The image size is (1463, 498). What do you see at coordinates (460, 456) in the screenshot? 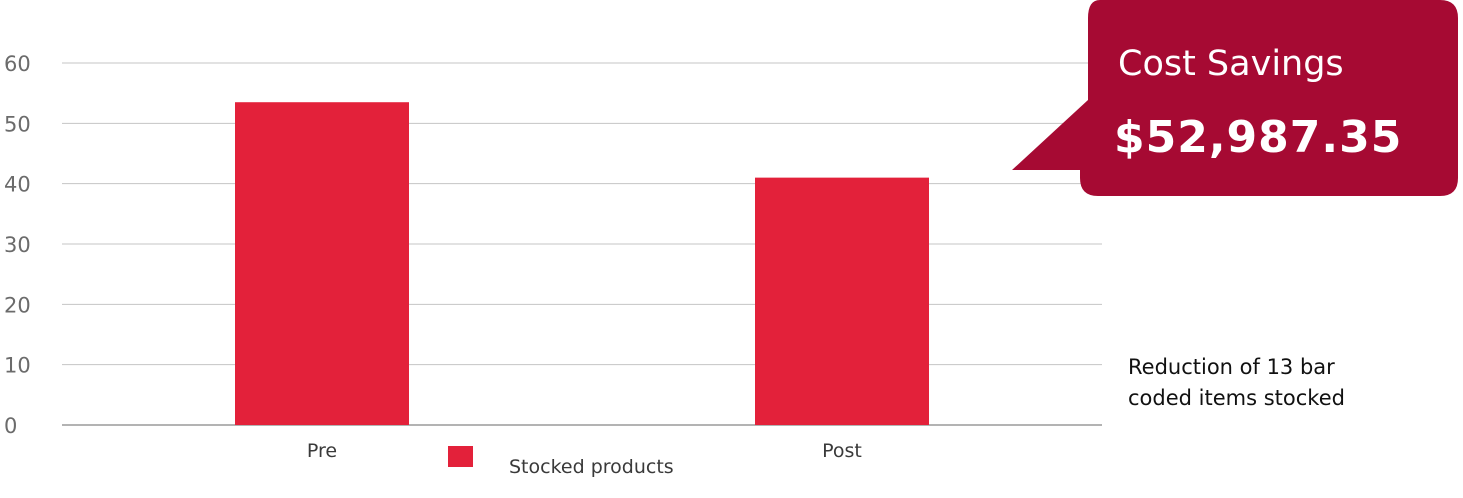
I see `legend-swatch` at bounding box center [460, 456].